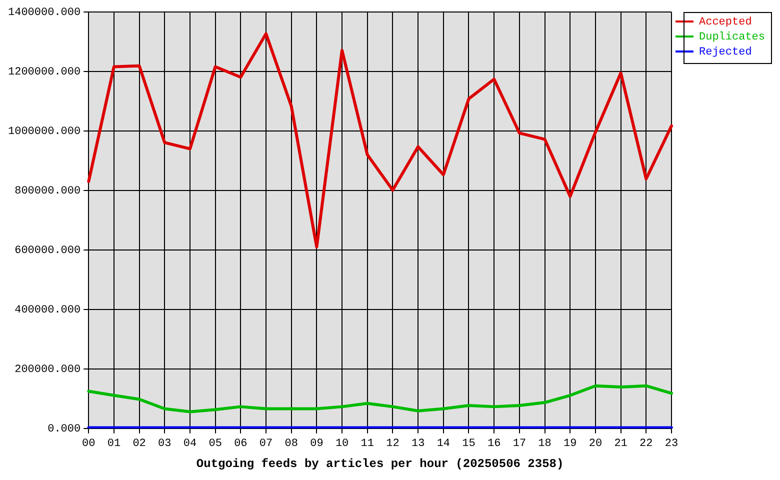 The width and height of the screenshot is (780, 480). Describe the element at coordinates (47, 310) in the screenshot. I see `y-tick-label: 400000.000` at that location.